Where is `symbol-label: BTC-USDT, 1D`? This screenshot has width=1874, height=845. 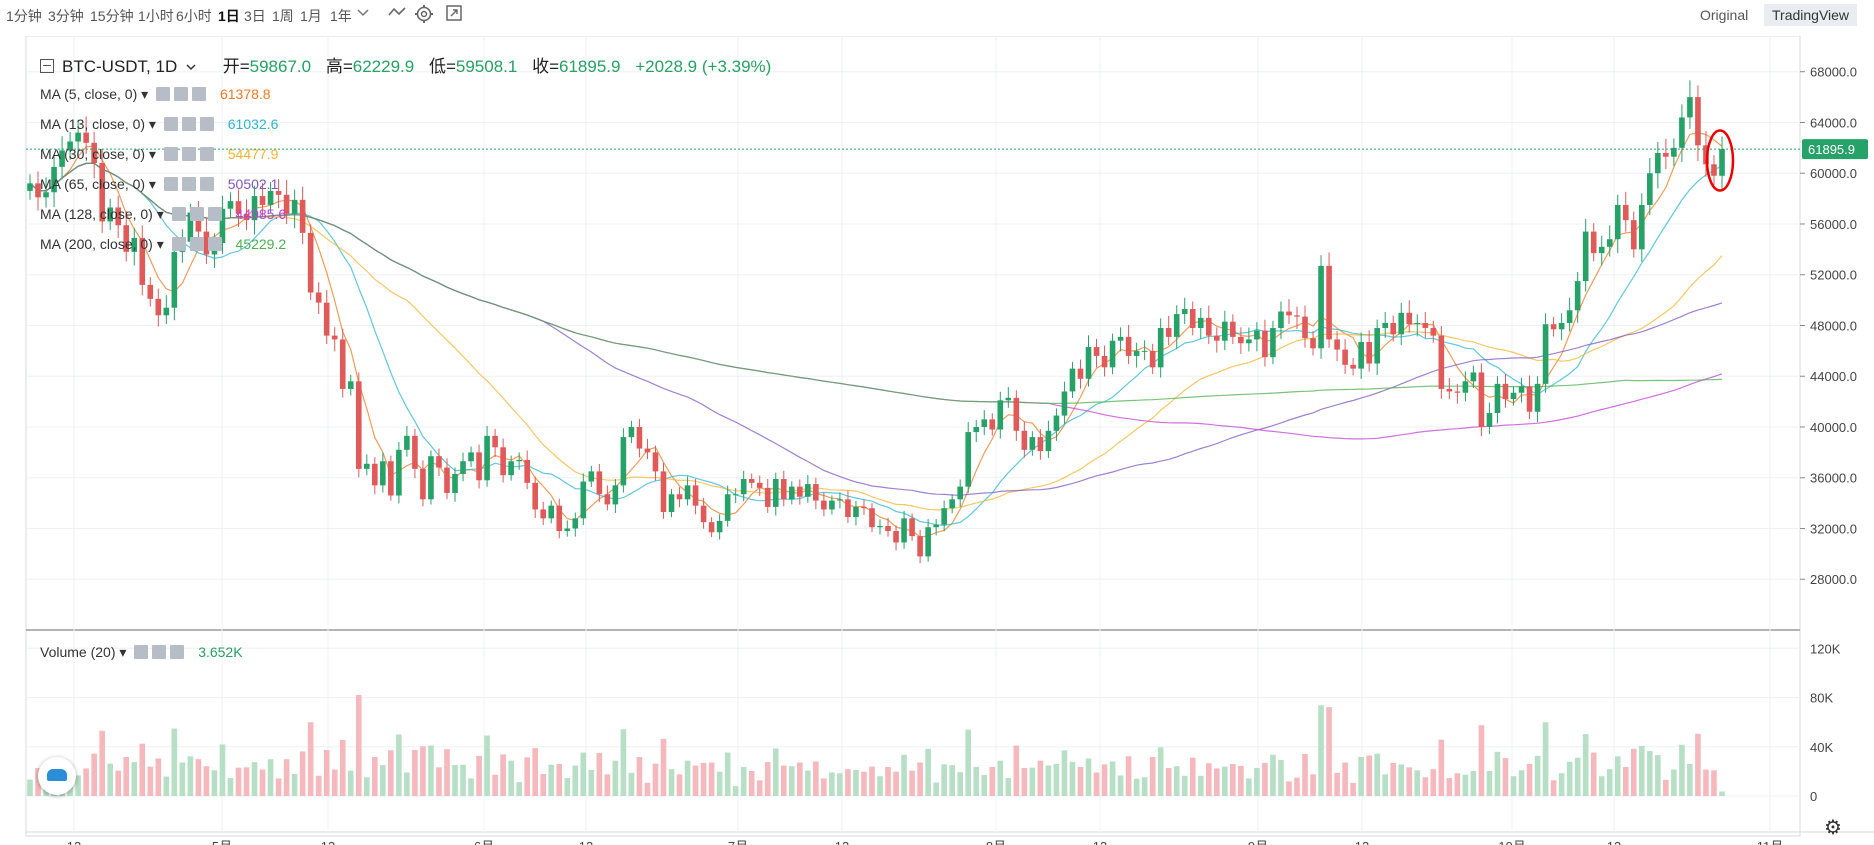 symbol-label: BTC-USDT, 1D is located at coordinates (120, 66).